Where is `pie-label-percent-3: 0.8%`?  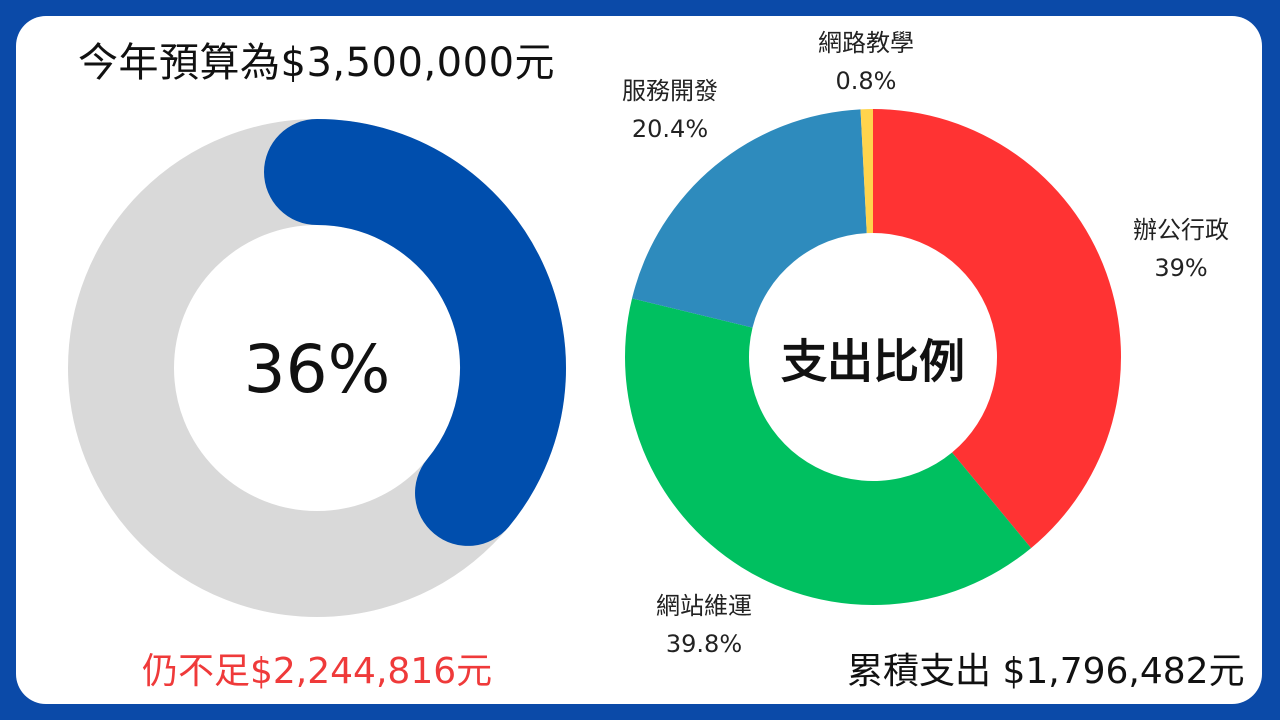 pie-label-percent-3: 0.8% is located at coordinates (866, 81).